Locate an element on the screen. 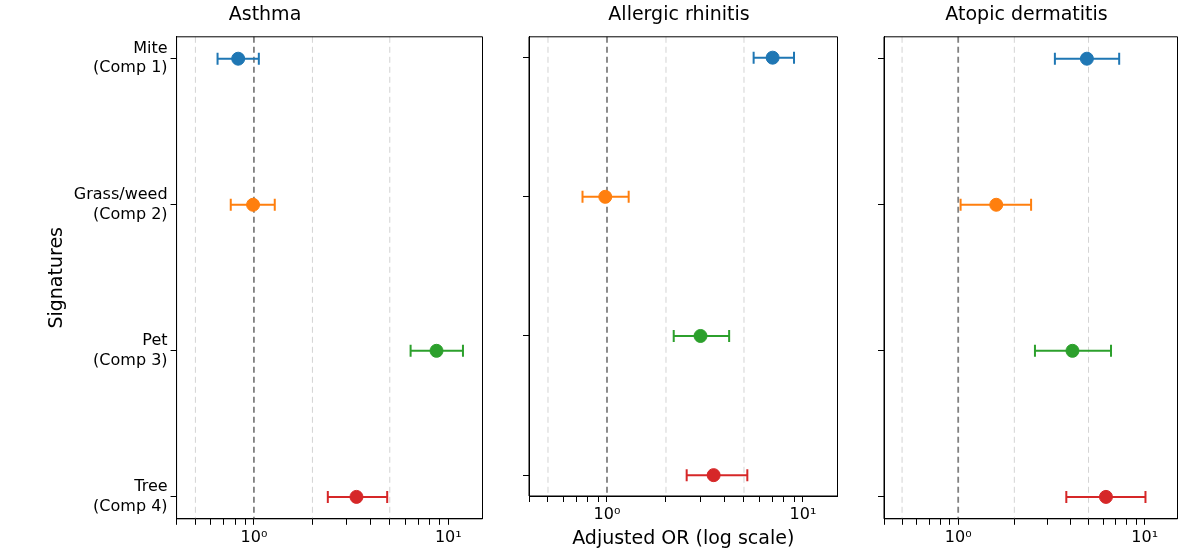 The image size is (1185, 550). chart-title: Atopic dermatitis is located at coordinates (1026, 13).